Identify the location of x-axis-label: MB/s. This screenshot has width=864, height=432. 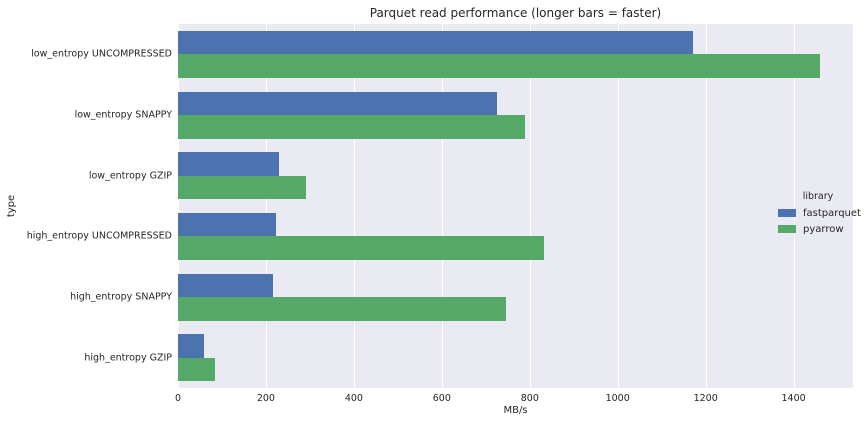
(515, 410).